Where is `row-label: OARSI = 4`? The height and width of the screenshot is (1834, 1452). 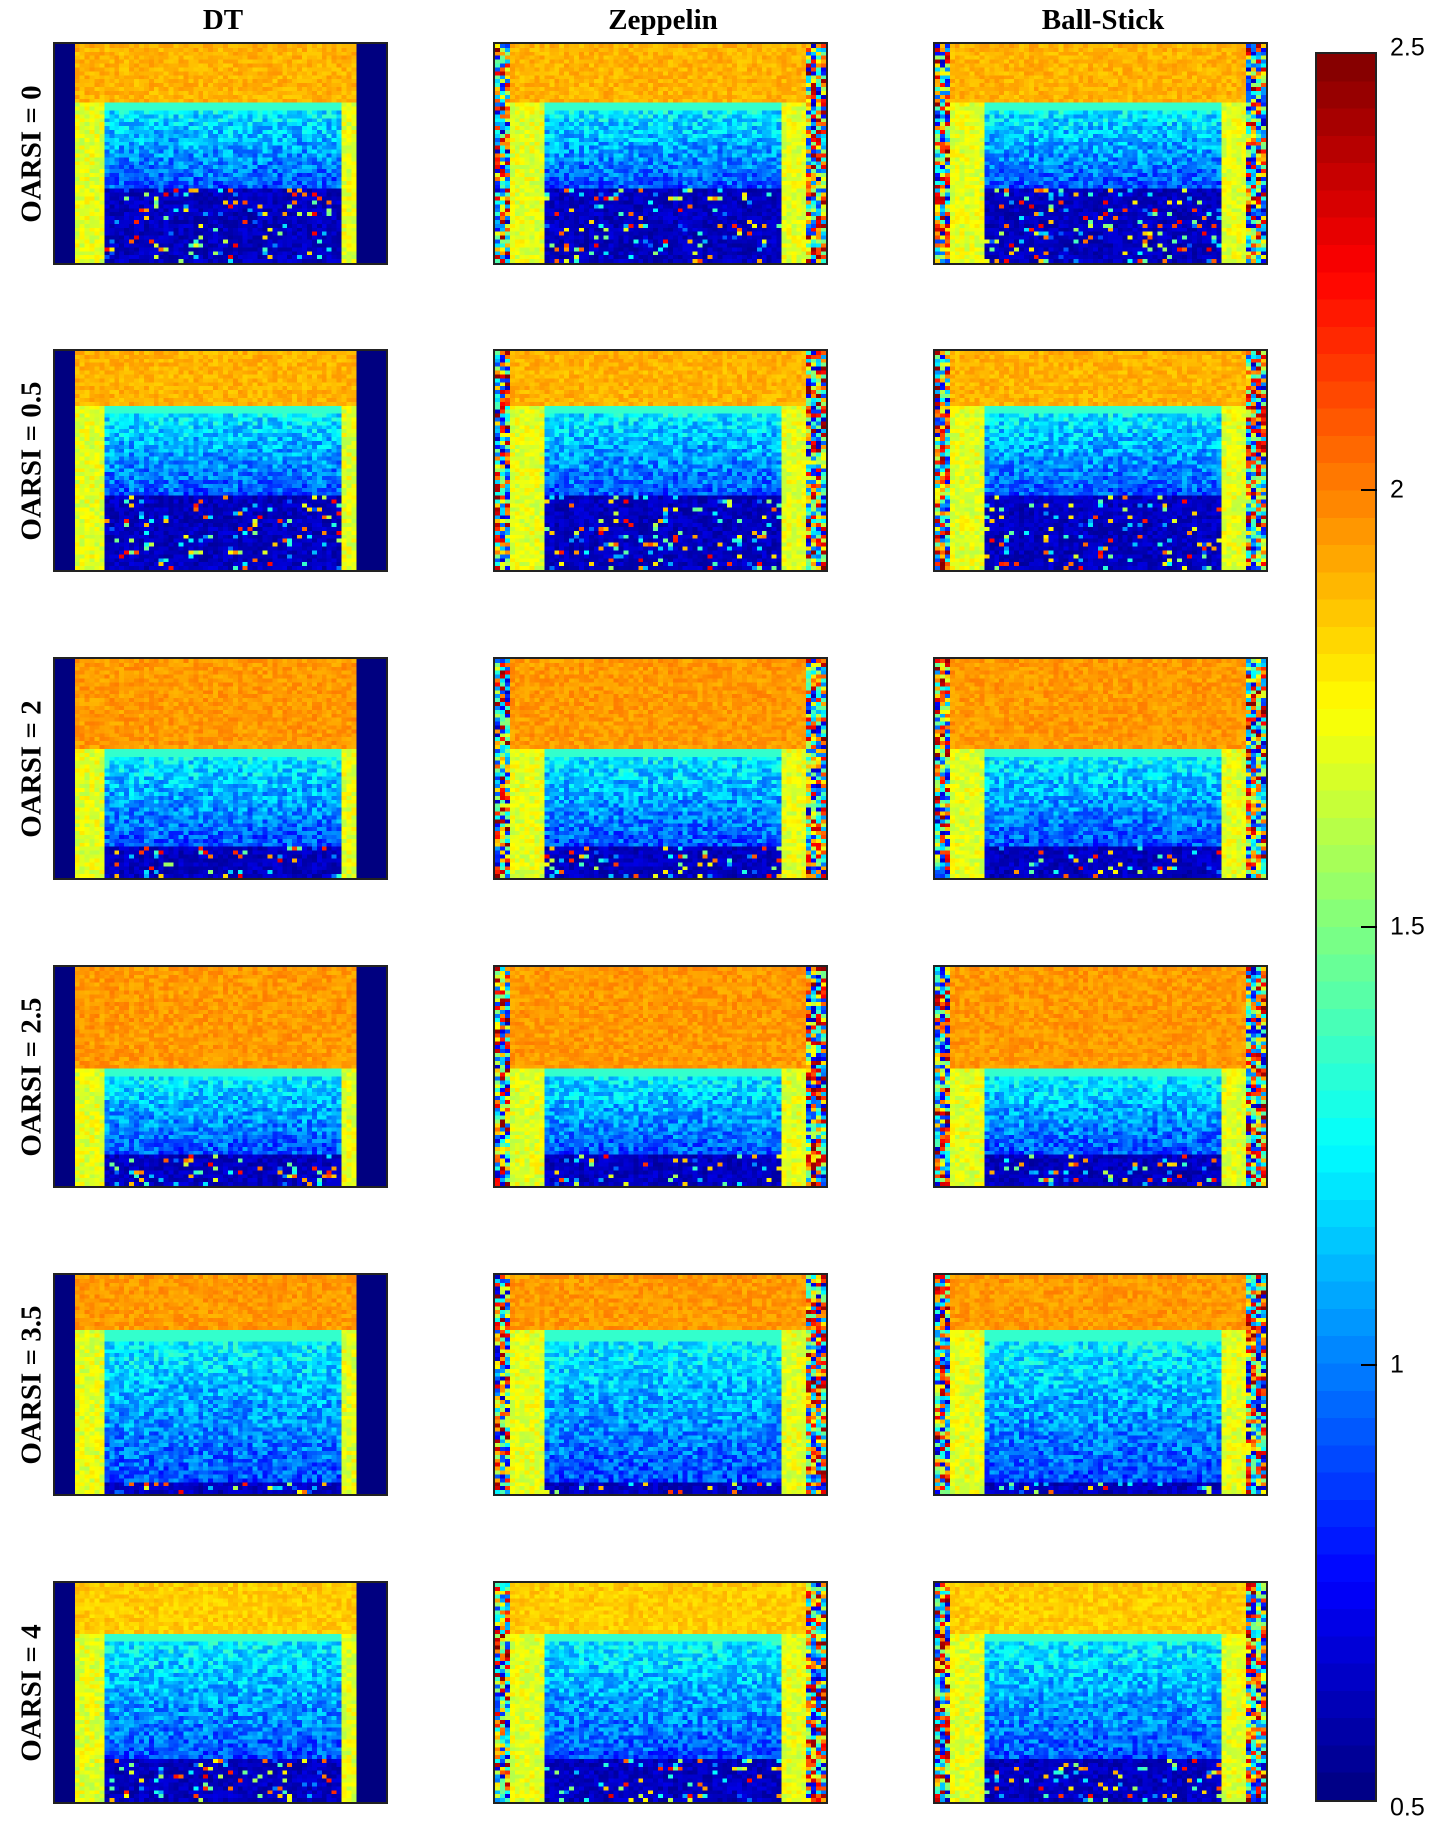 row-label: OARSI = 4 is located at coordinates (32, 1692).